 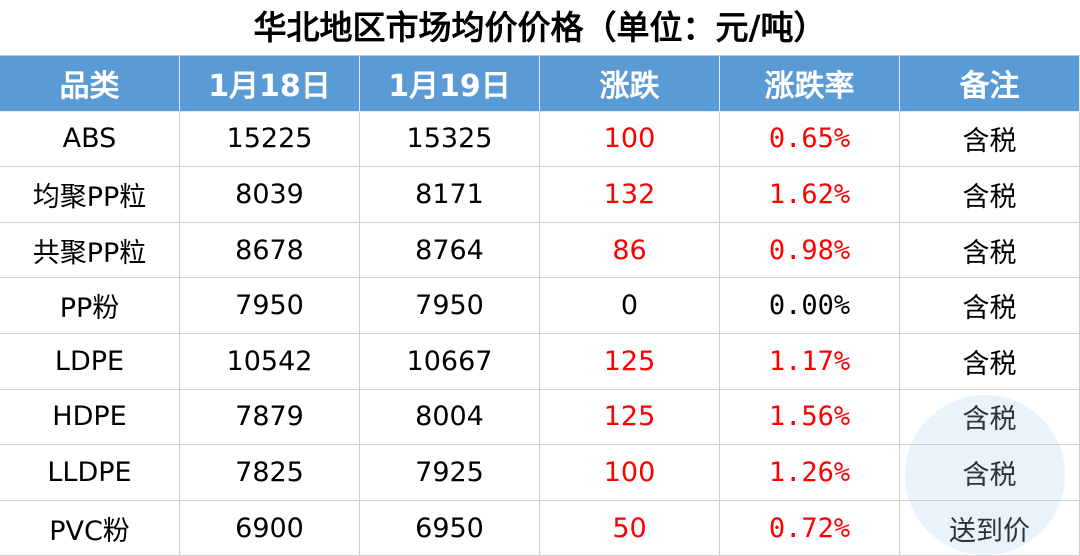 I want to click on column-header: 涨跌率, so click(x=810, y=84).